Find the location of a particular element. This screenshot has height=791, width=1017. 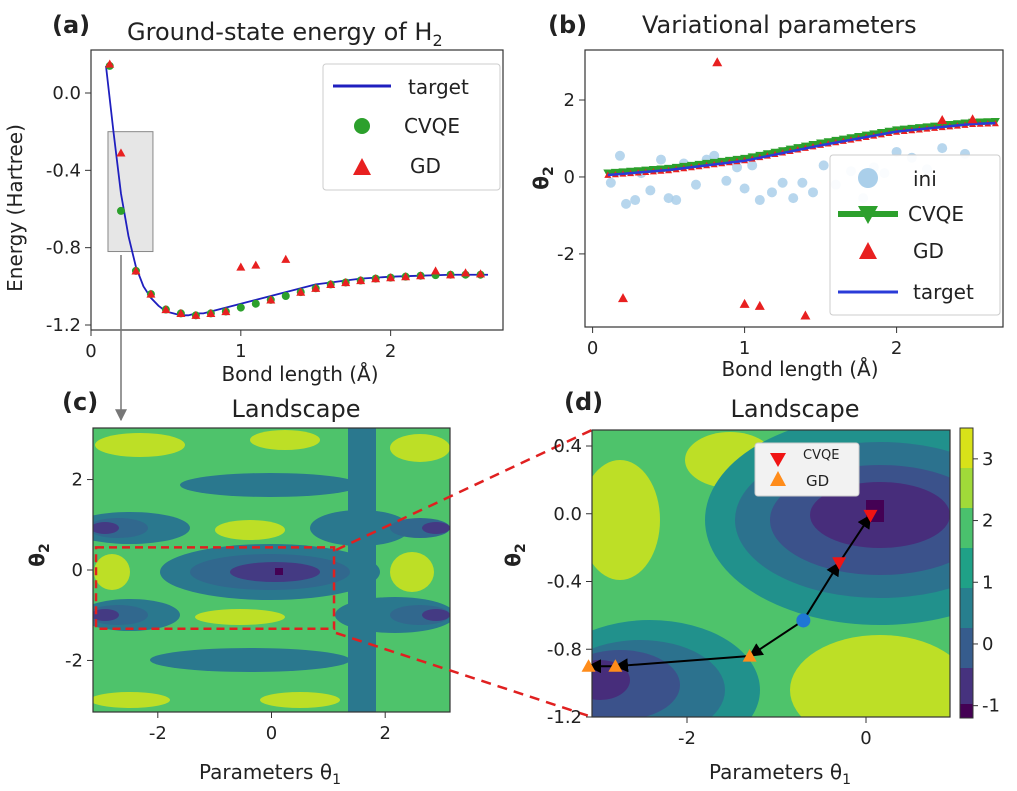

panel-a-x-tick-label: 2 is located at coordinates (390, 351).